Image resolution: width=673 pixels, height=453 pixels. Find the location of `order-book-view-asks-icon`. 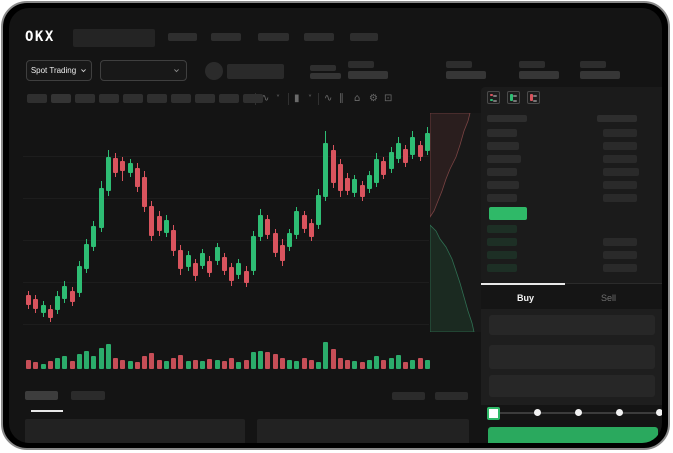

order-book-view-asks-icon is located at coordinates (533, 97).